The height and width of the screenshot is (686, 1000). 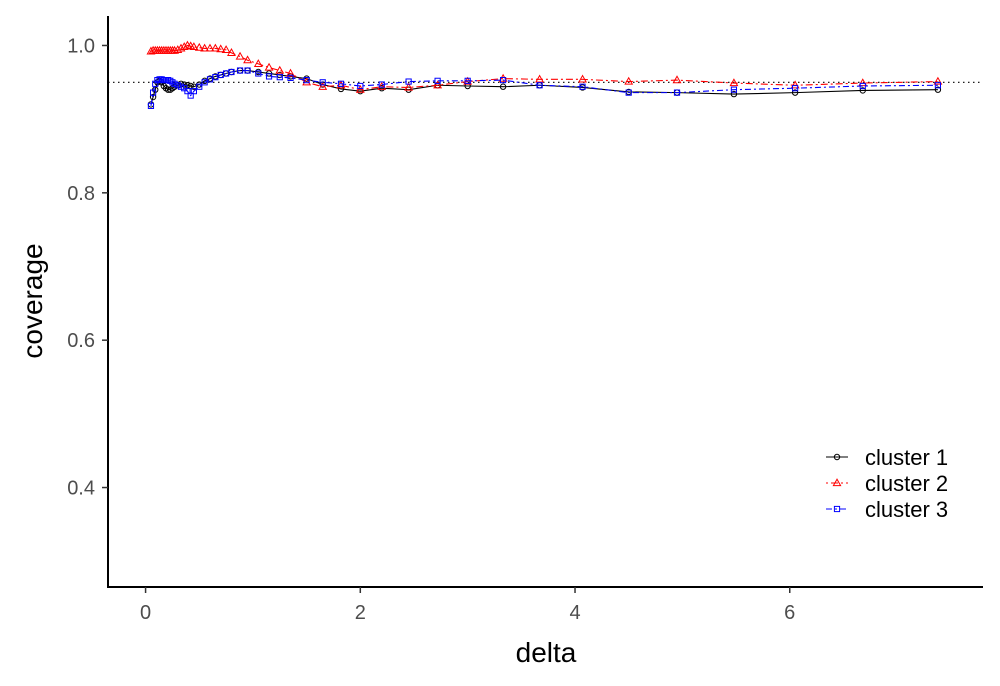 I want to click on legend-item: cluster 2, so click(x=887, y=483).